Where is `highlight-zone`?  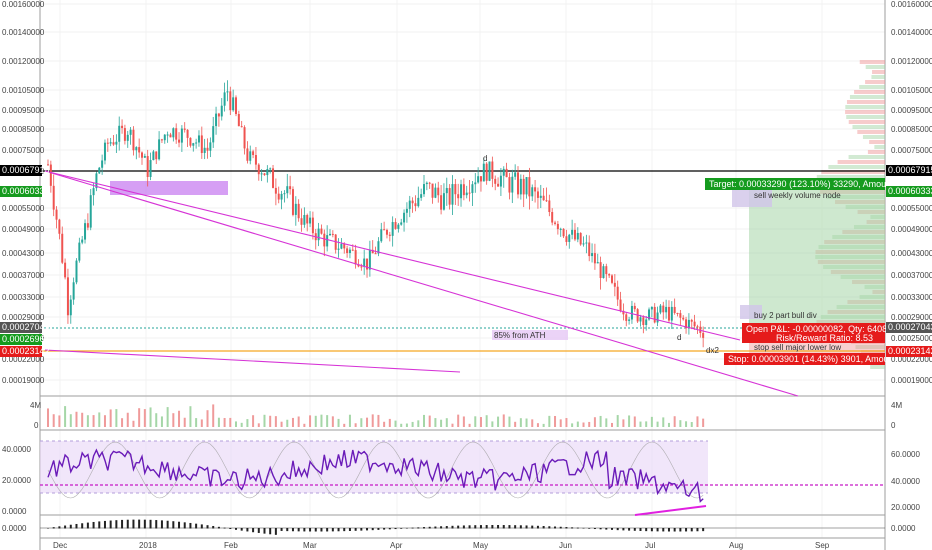
highlight-zone is located at coordinates (169, 188).